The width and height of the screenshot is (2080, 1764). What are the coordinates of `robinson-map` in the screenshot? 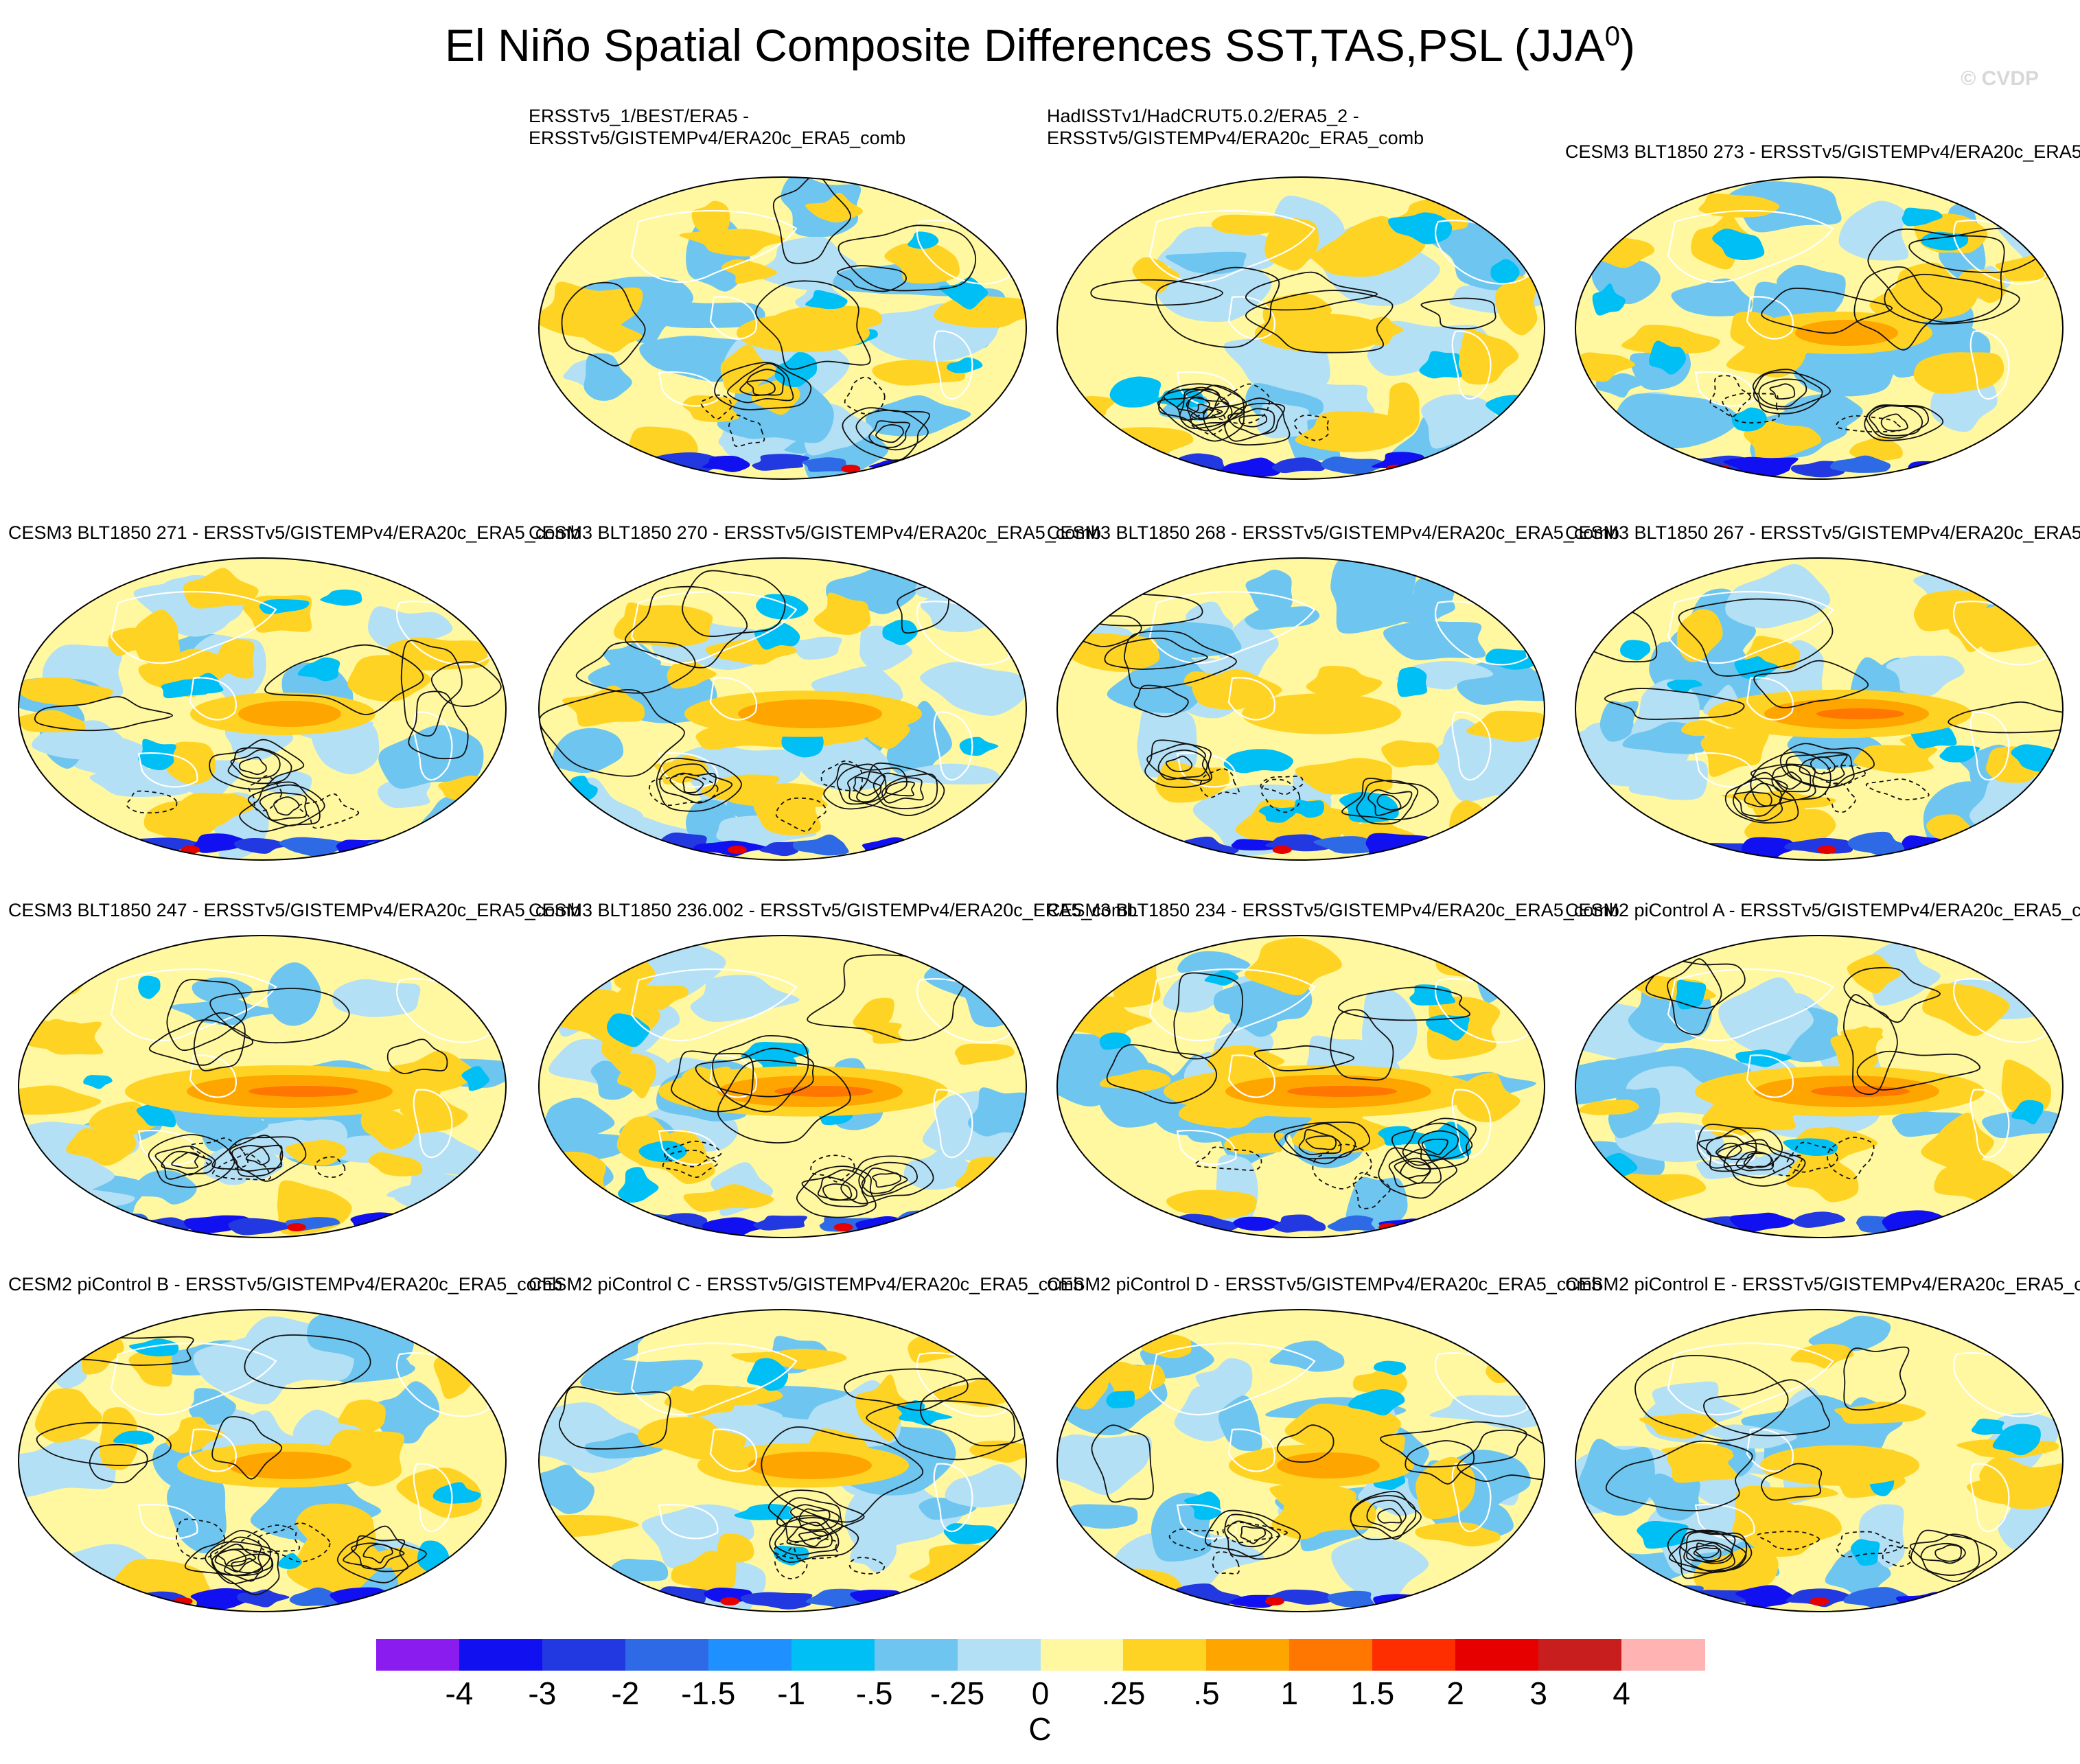 It's located at (1819, 709).